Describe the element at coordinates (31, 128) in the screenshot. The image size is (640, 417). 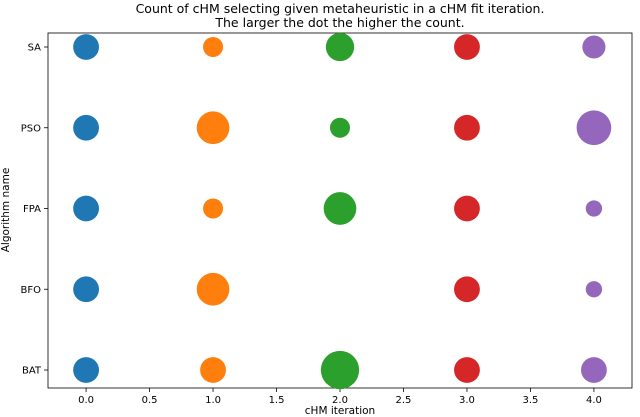
I see `y-tick-label-pso: PSO` at that location.